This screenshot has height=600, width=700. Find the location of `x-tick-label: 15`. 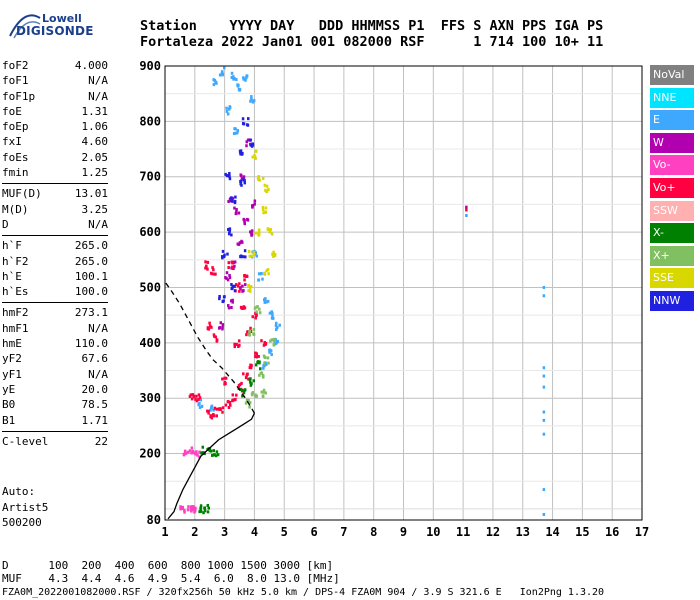

x-tick-label: 15 is located at coordinates (582, 532).